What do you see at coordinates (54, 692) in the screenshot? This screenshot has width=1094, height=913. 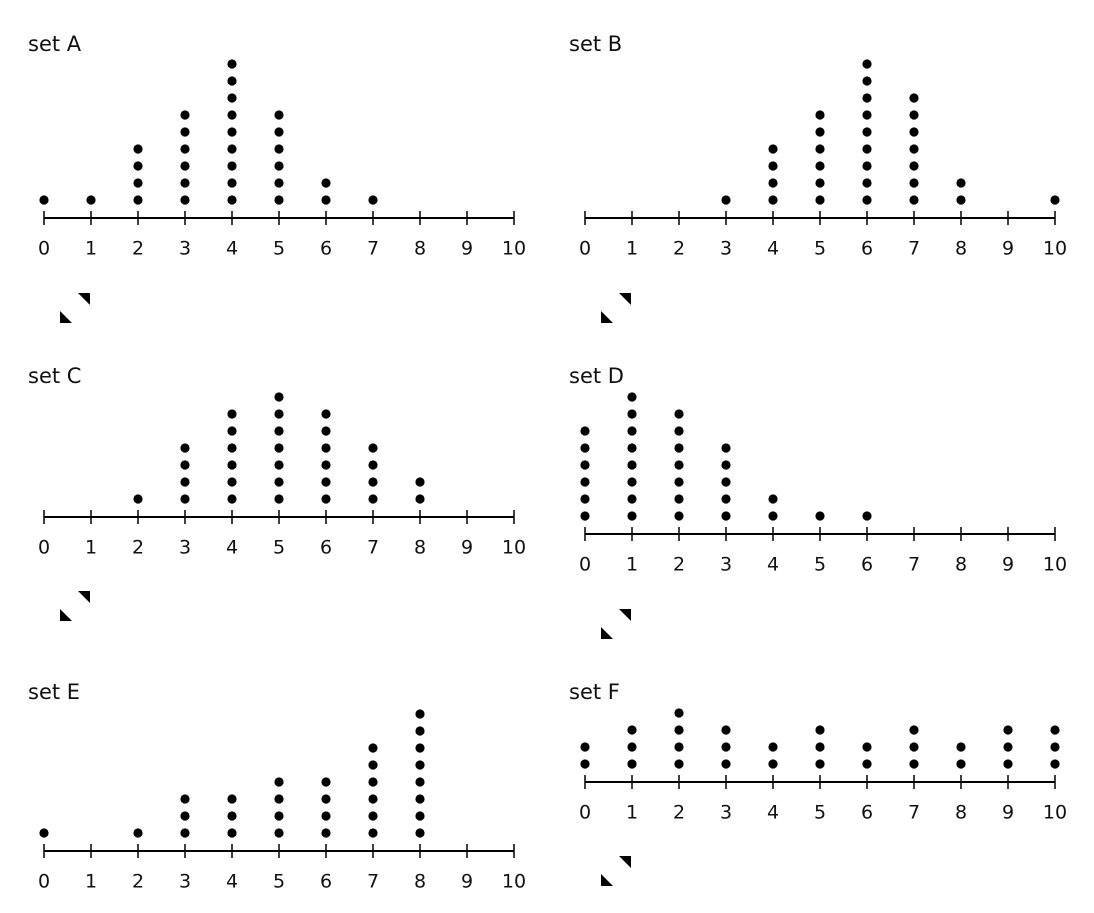 I see `chart-title: set E` at bounding box center [54, 692].